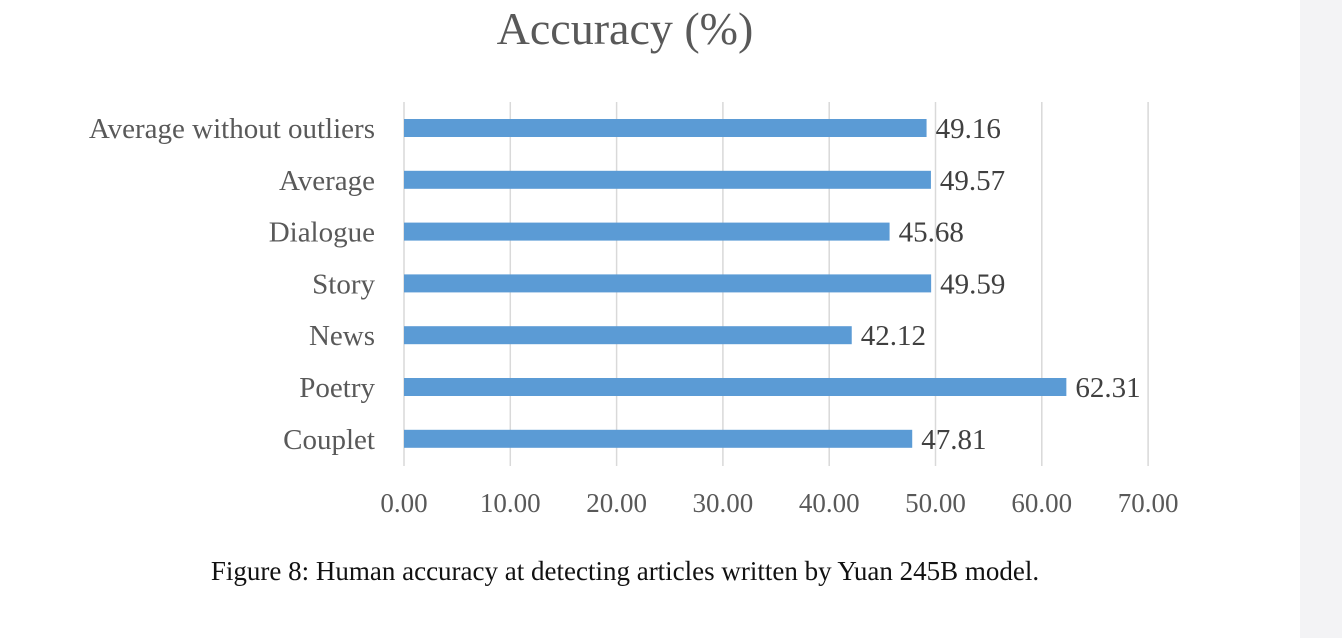  What do you see at coordinates (829, 503) in the screenshot?
I see `x-tick-label: 40.00` at bounding box center [829, 503].